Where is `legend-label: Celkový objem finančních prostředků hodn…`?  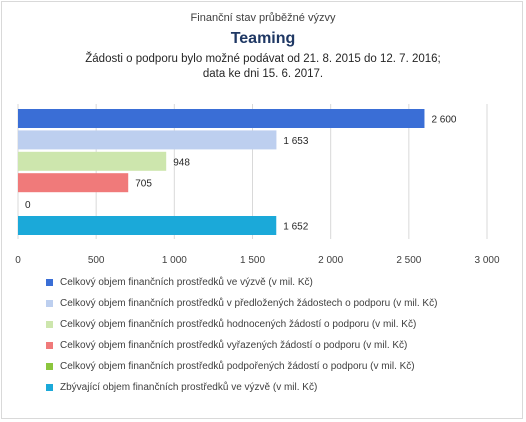 legend-label: Celkový objem finančních prostředků hodn… is located at coordinates (238, 324).